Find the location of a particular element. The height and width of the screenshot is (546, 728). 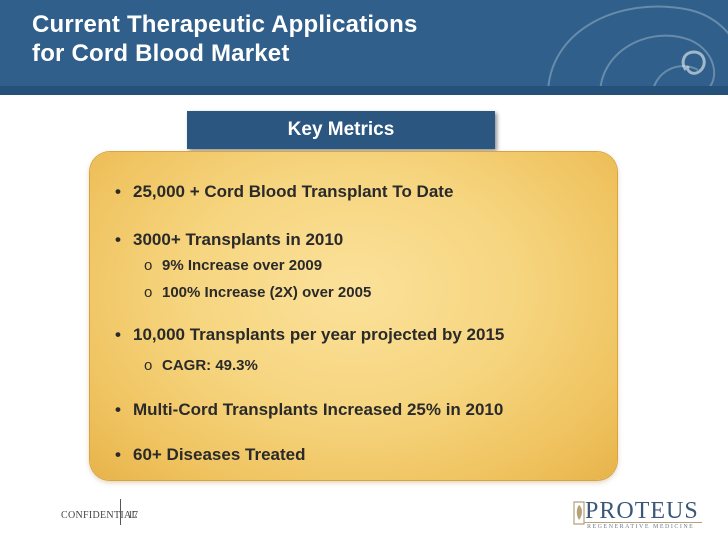

bullet-text: 60+ Diseases Treated is located at coordinates (219, 454).